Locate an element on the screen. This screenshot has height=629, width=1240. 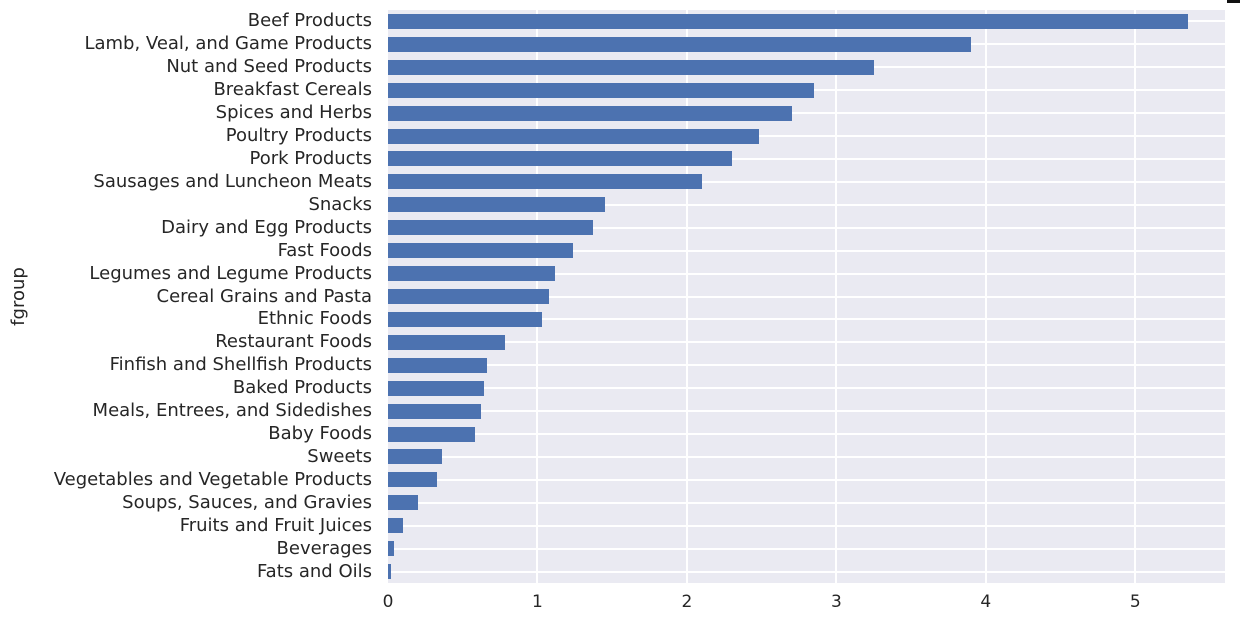
category-label: Ethnic Foods is located at coordinates (314, 319).